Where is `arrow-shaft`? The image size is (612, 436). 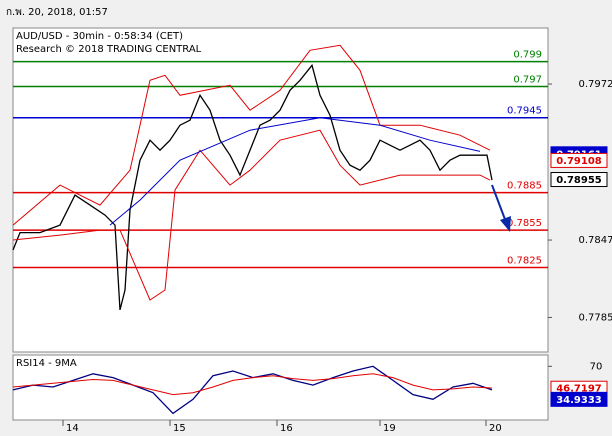 arrow-shaft is located at coordinates (499, 203).